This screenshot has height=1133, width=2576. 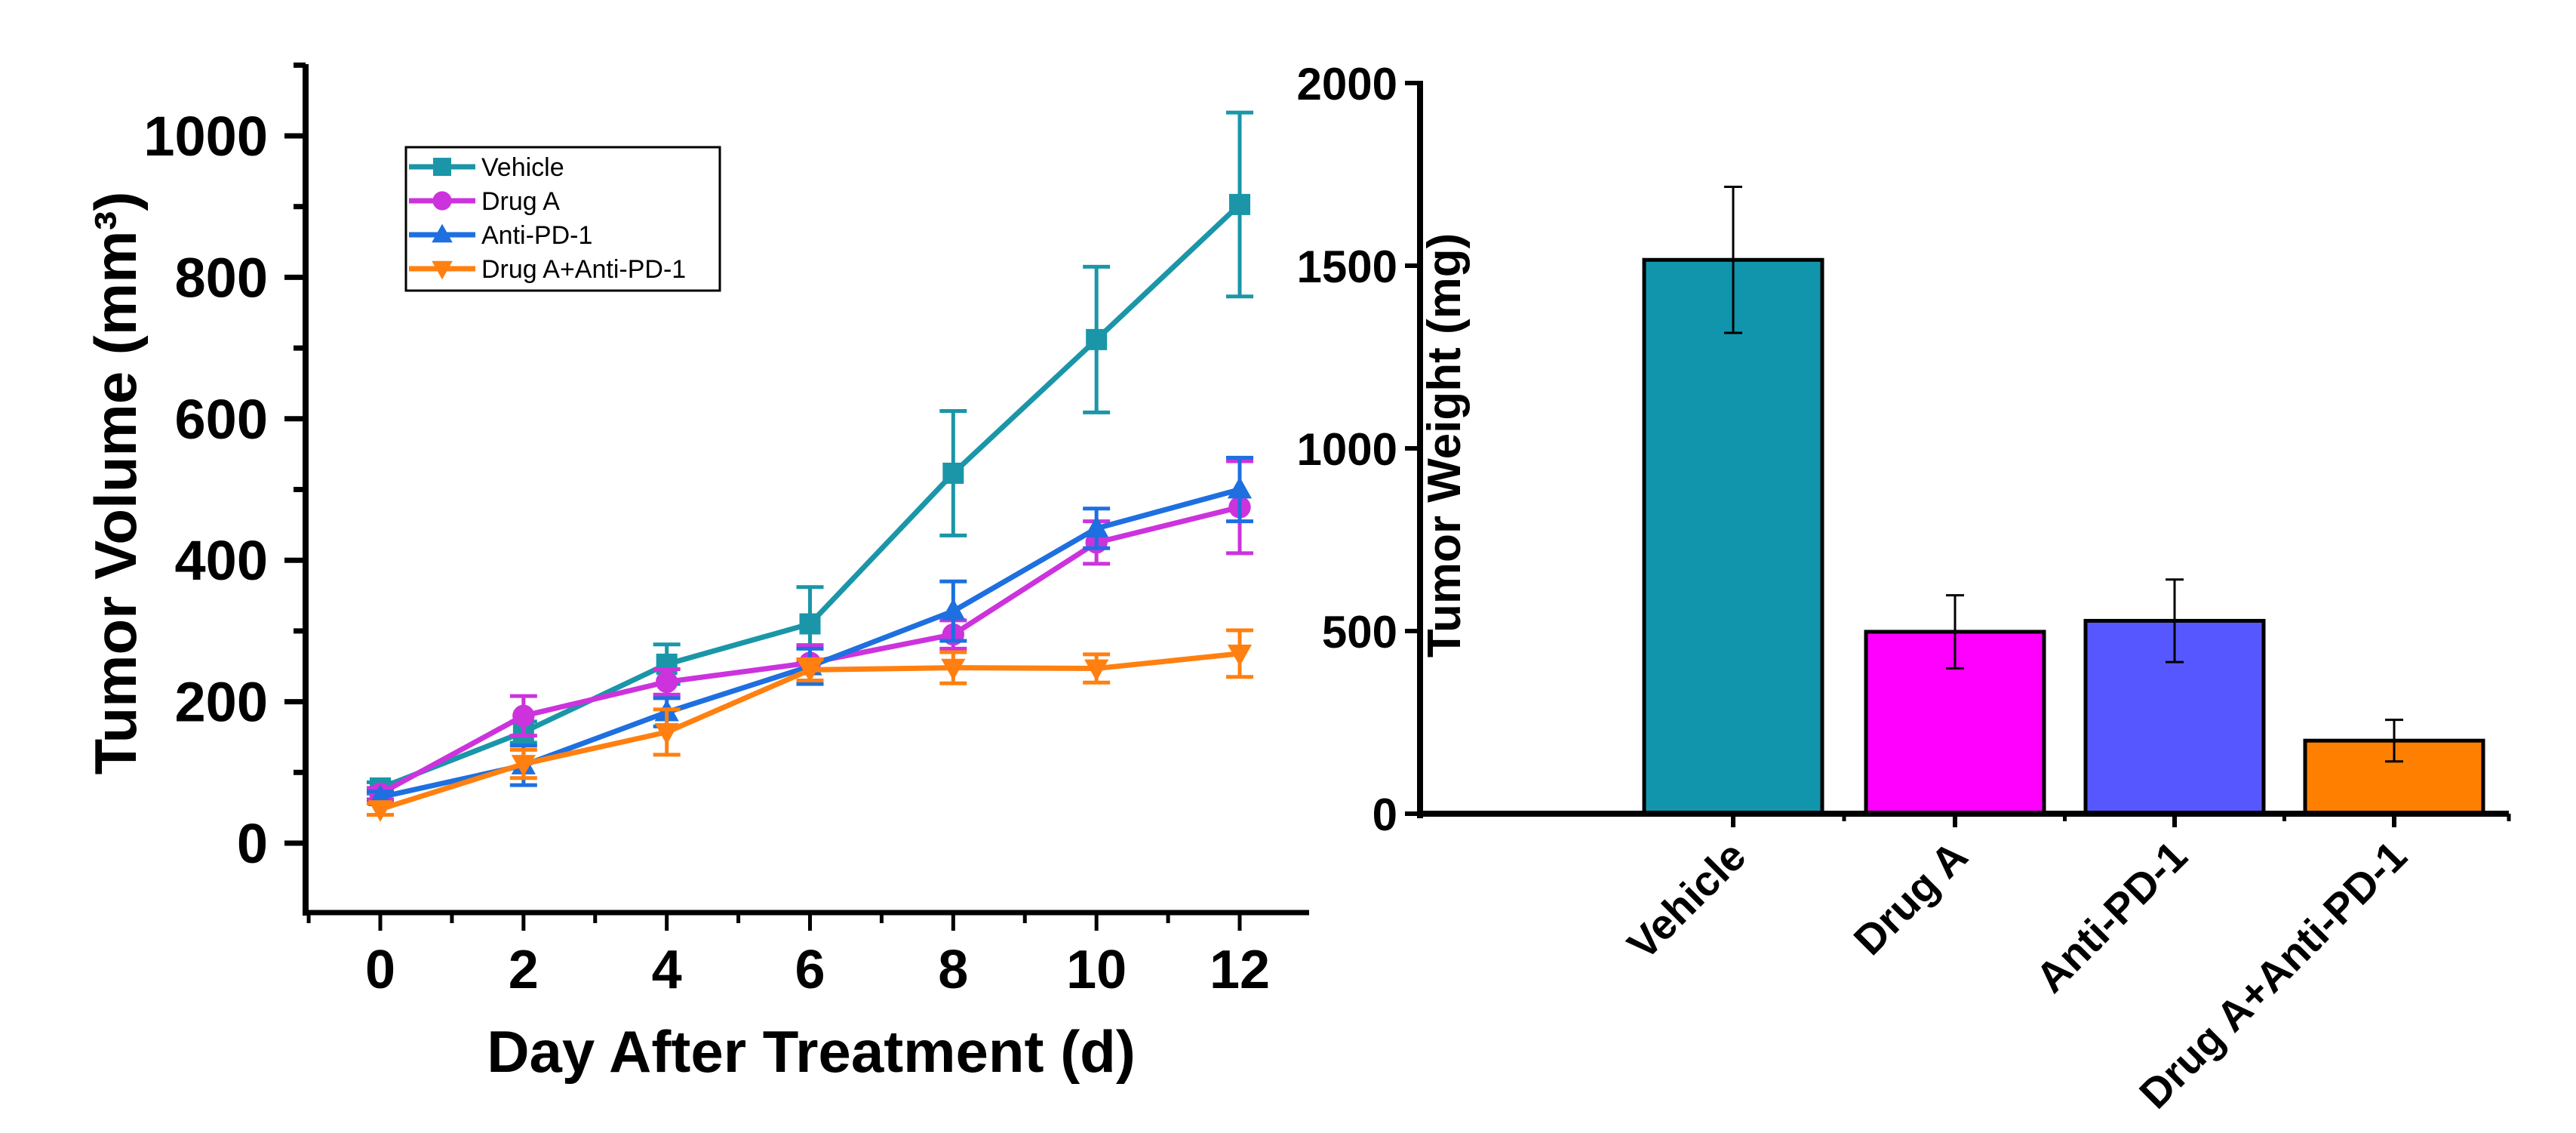 I want to click on legend-item: Drug A, so click(x=484, y=201).